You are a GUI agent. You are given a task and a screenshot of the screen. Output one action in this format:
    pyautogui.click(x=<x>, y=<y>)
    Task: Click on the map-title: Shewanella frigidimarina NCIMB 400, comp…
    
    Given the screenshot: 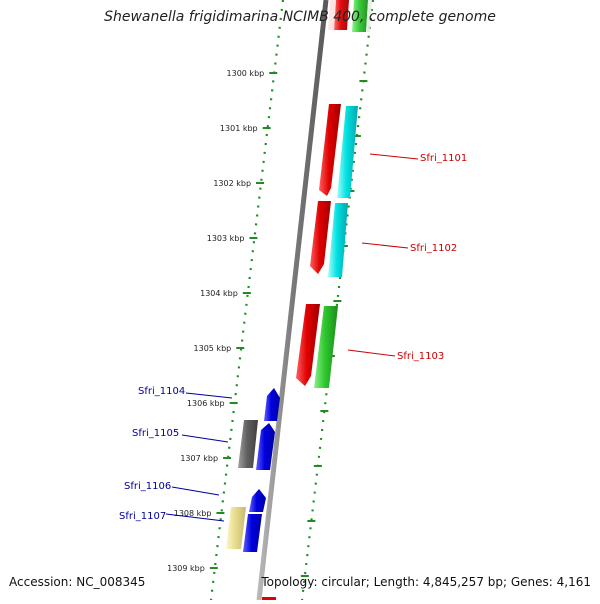 What is the action you would take?
    pyautogui.click(x=300, y=17)
    